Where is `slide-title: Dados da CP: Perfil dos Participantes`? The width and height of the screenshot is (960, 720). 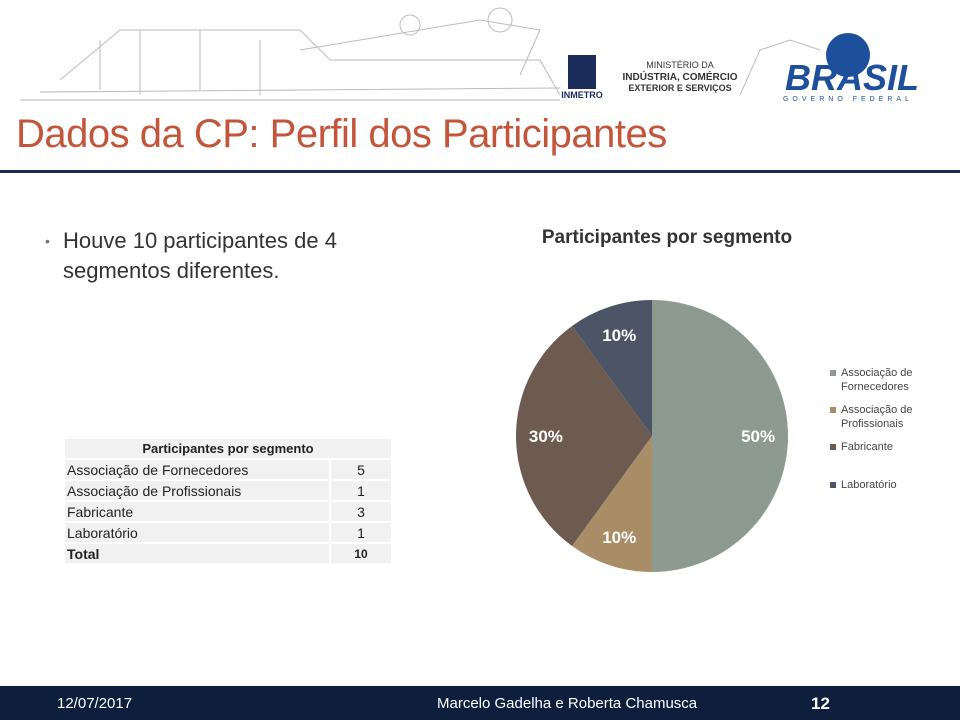
slide-title: Dados da CP: Perfil dos Participantes is located at coordinates (341, 134).